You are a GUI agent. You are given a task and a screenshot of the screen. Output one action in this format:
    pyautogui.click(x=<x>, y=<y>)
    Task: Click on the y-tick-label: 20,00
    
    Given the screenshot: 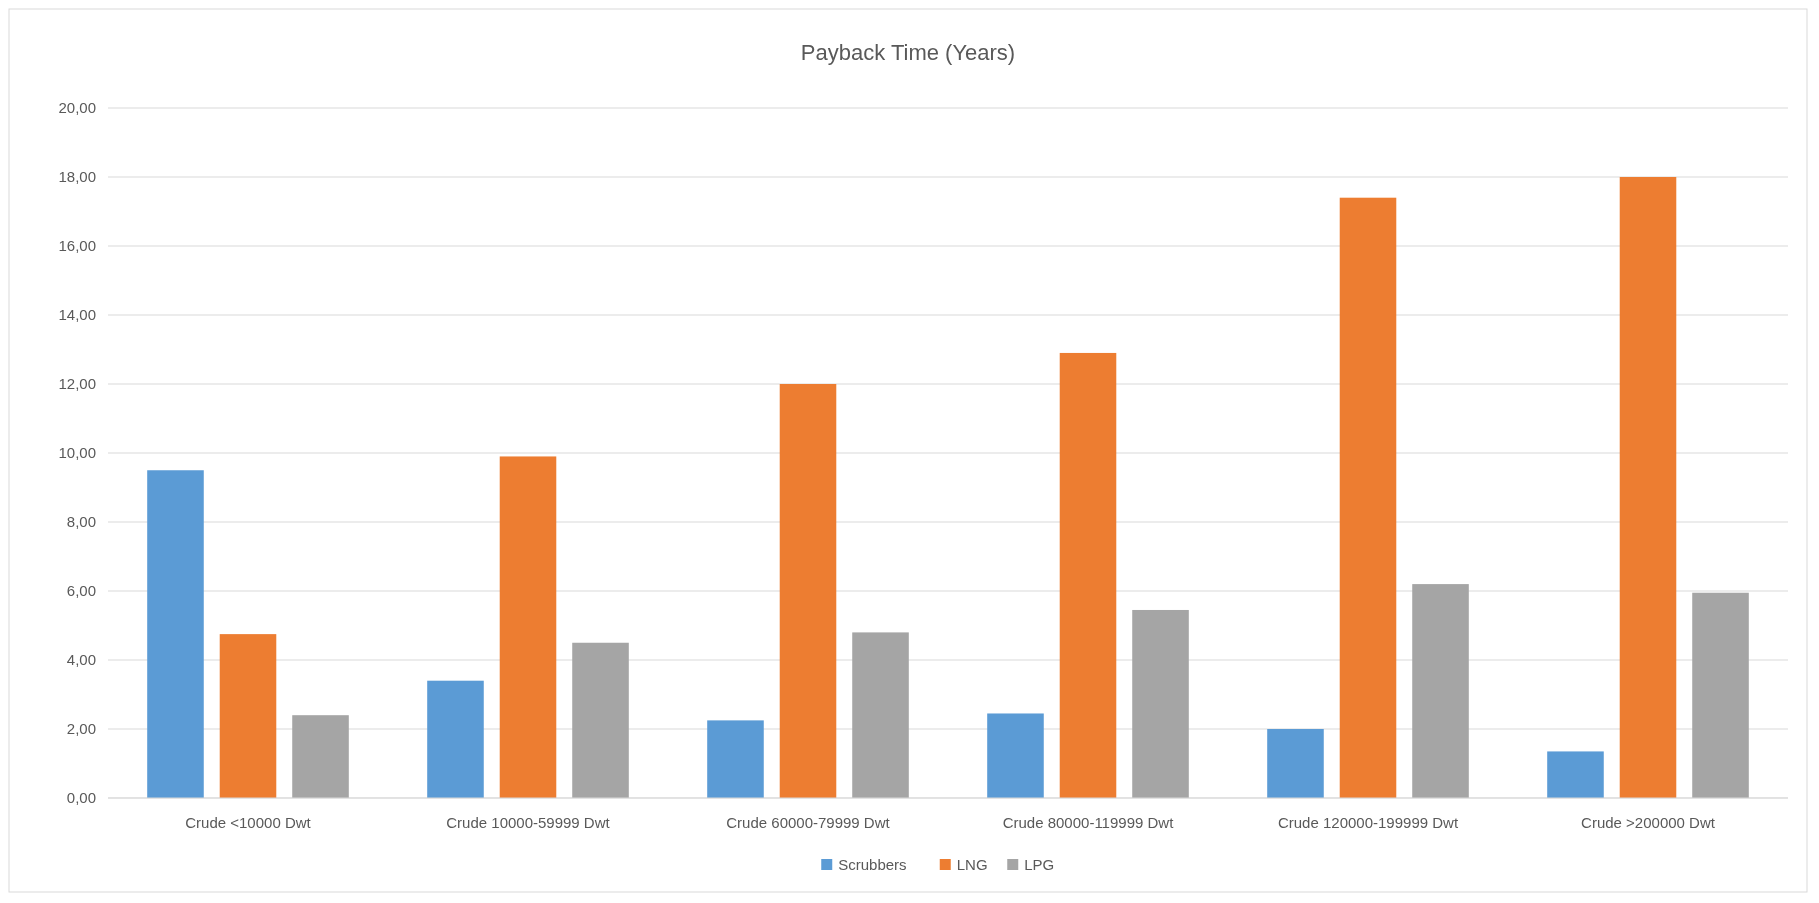 What is the action you would take?
    pyautogui.click(x=77, y=108)
    